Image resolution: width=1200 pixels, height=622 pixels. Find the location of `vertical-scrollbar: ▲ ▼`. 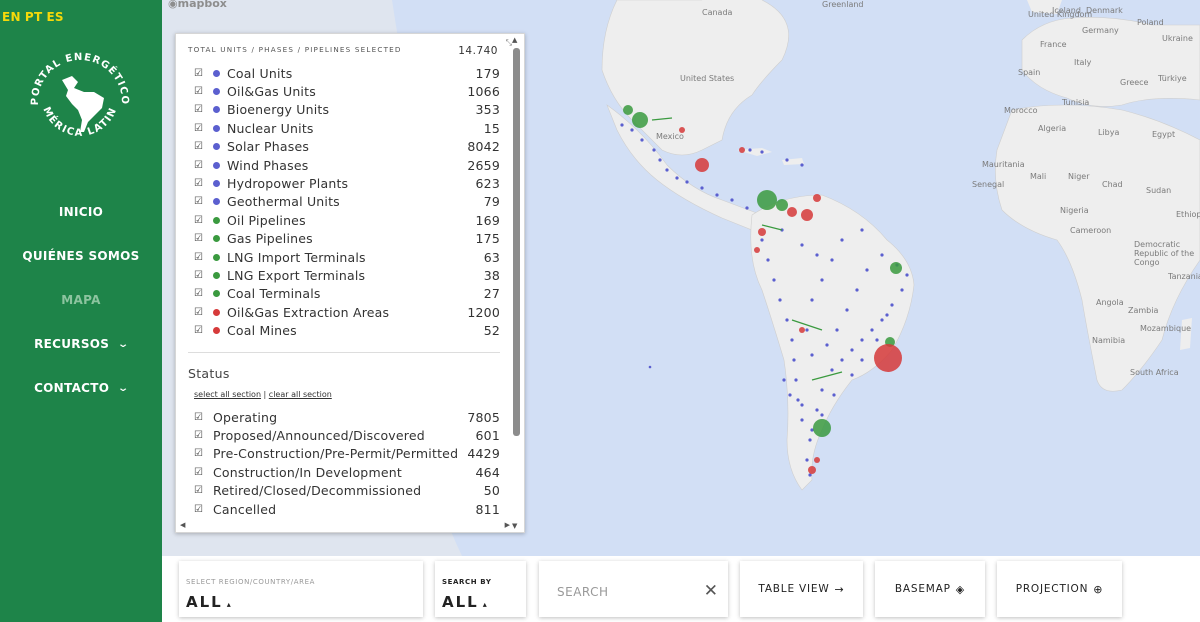

vertical-scrollbar: ▲ ▼ is located at coordinates (516, 283).